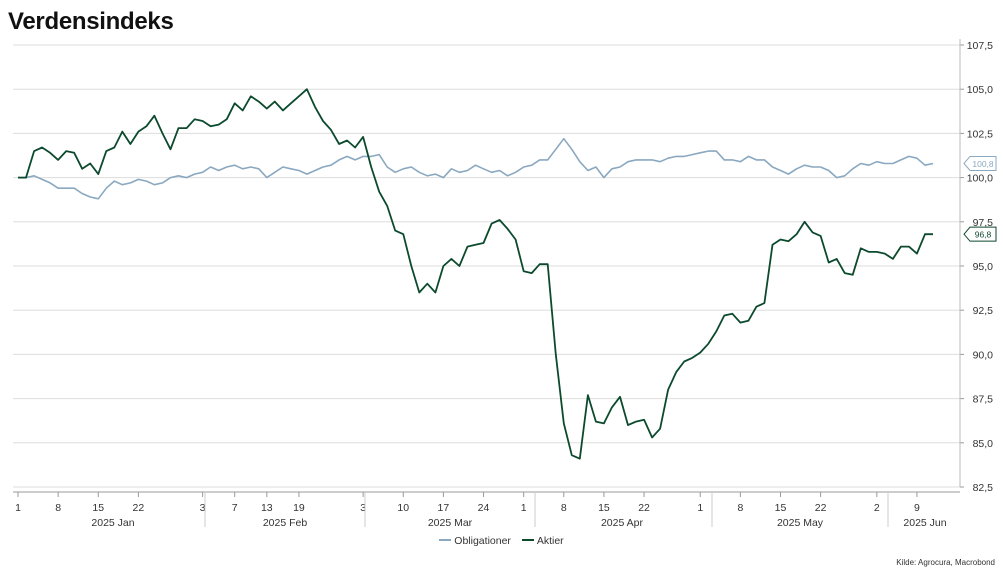 The image size is (1003, 575). Describe the element at coordinates (983, 235) in the screenshot. I see `end-label-stocks: 96,8` at that location.